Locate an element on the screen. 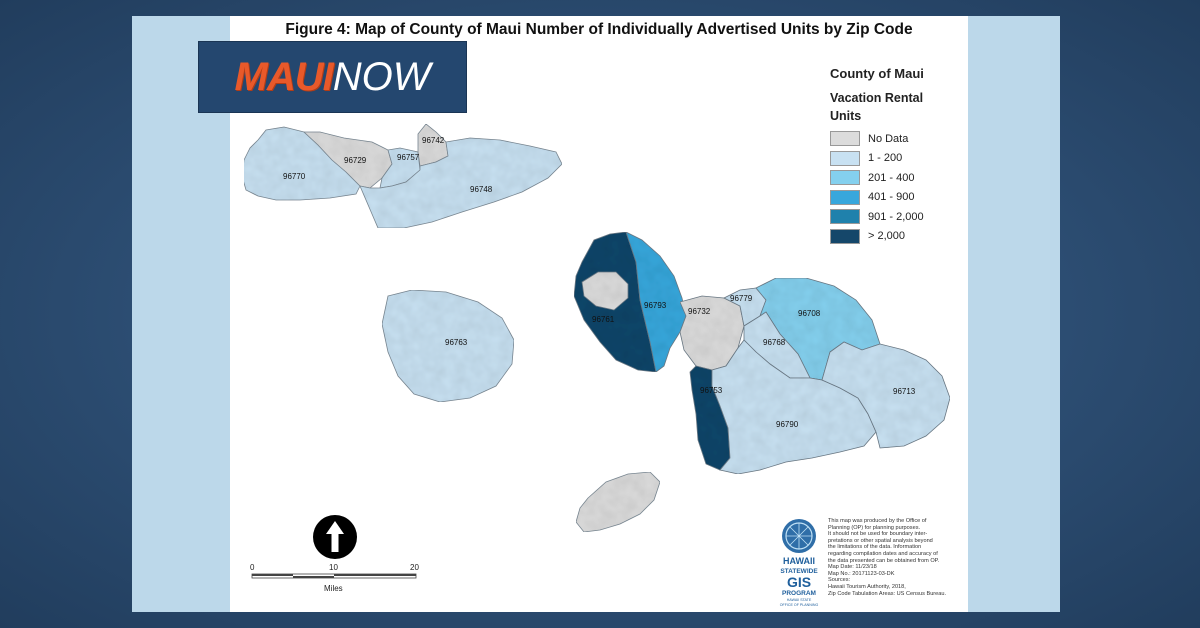 The width and height of the screenshot is (1200, 628). legend-item: > 2,000 is located at coordinates (895, 237).